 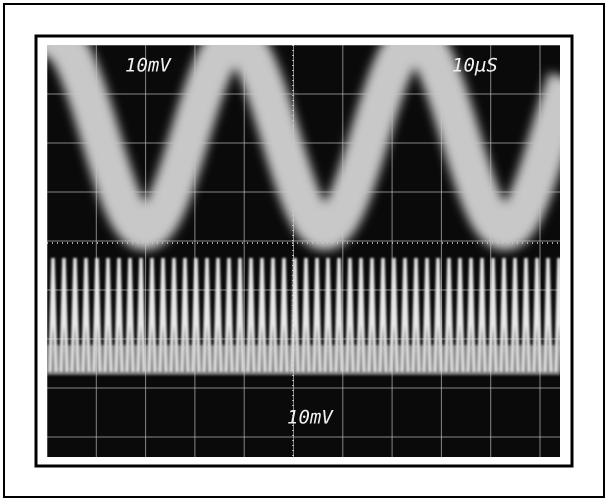 I want to click on time-scale: 10µS, so click(x=475, y=66).